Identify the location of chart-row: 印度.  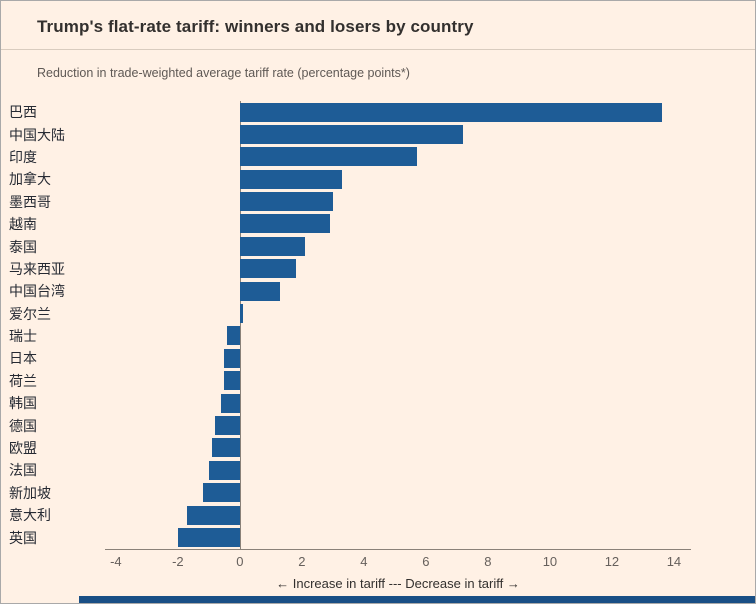
(350, 157).